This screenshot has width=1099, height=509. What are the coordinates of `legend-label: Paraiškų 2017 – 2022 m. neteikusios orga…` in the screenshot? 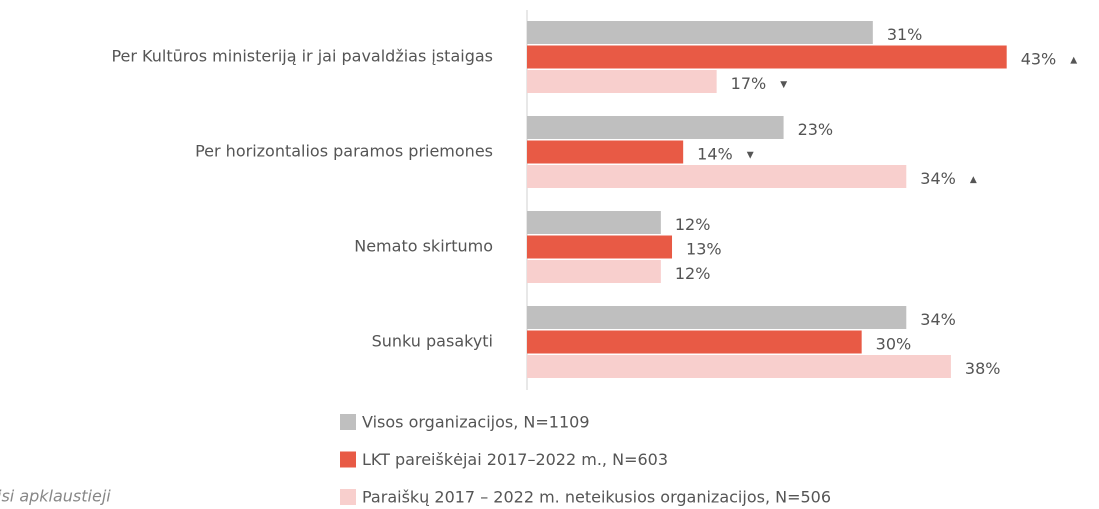 It's located at (596, 497).